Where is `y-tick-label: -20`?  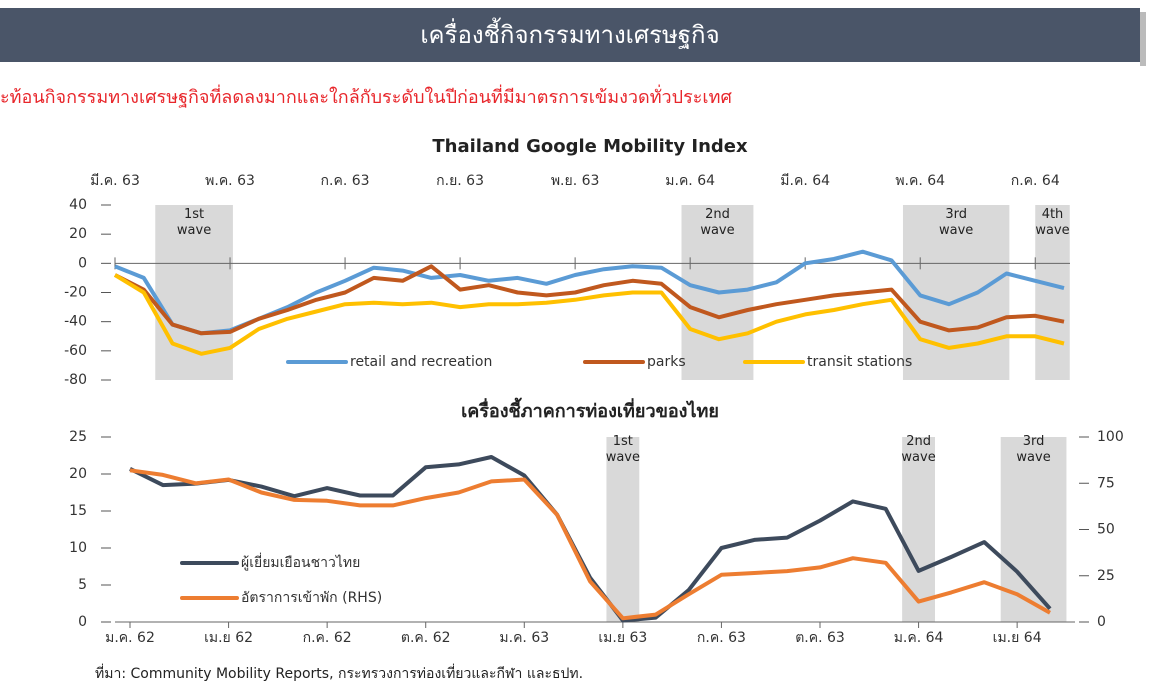 y-tick-label: -20 is located at coordinates (75, 293).